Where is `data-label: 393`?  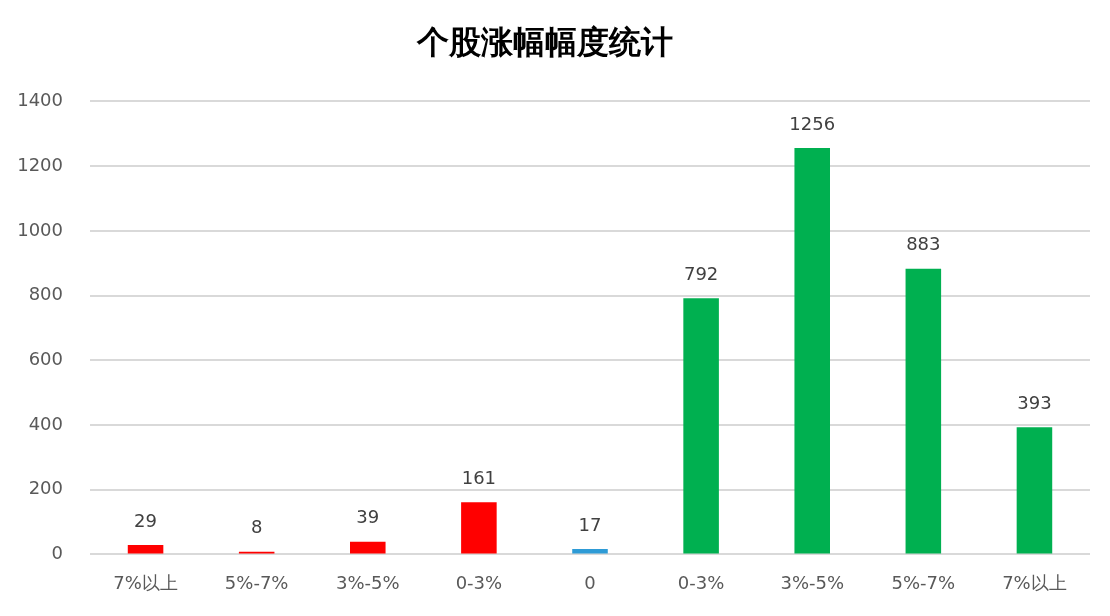
data-label: 393 is located at coordinates (1034, 402).